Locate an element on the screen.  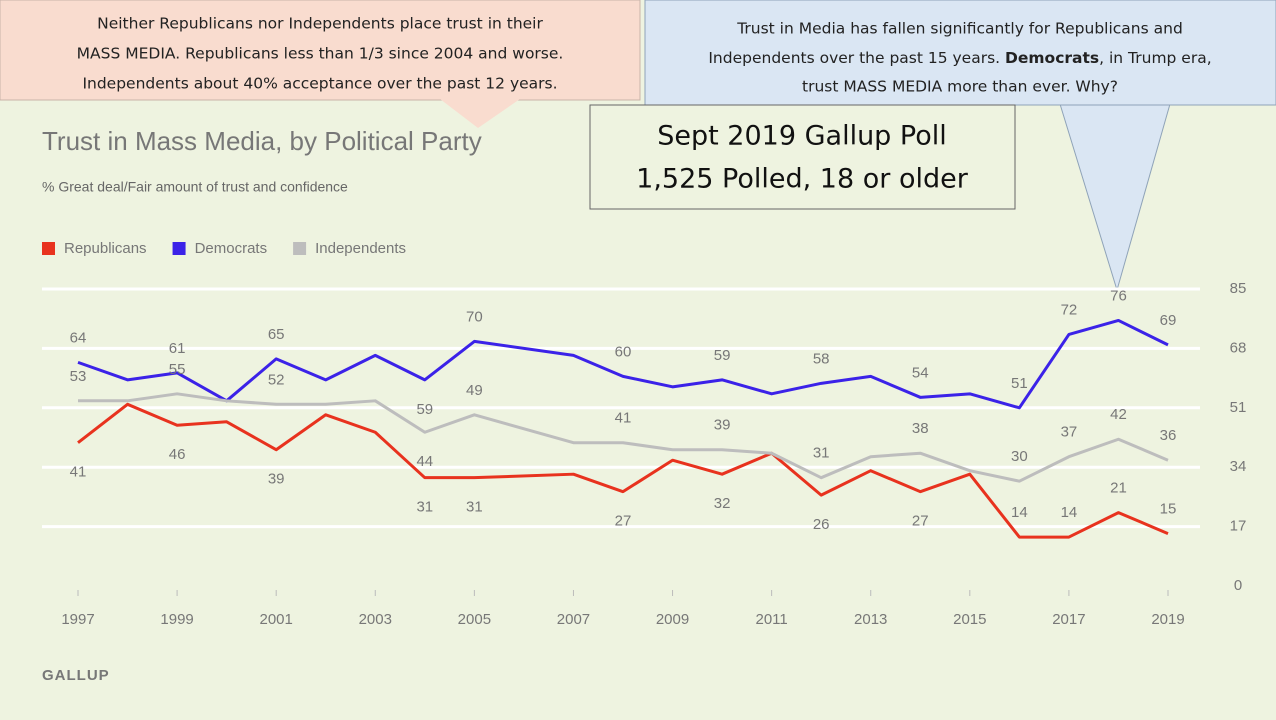
data-label: 30 is located at coordinates (1019, 456).